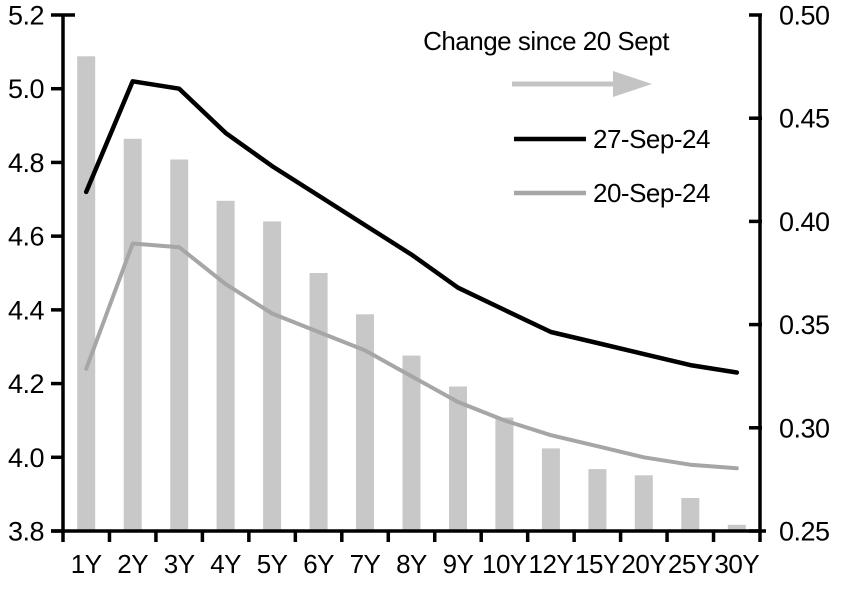 The image size is (852, 589). I want to click on legend-title: Change since 20 Sept, so click(546, 41).